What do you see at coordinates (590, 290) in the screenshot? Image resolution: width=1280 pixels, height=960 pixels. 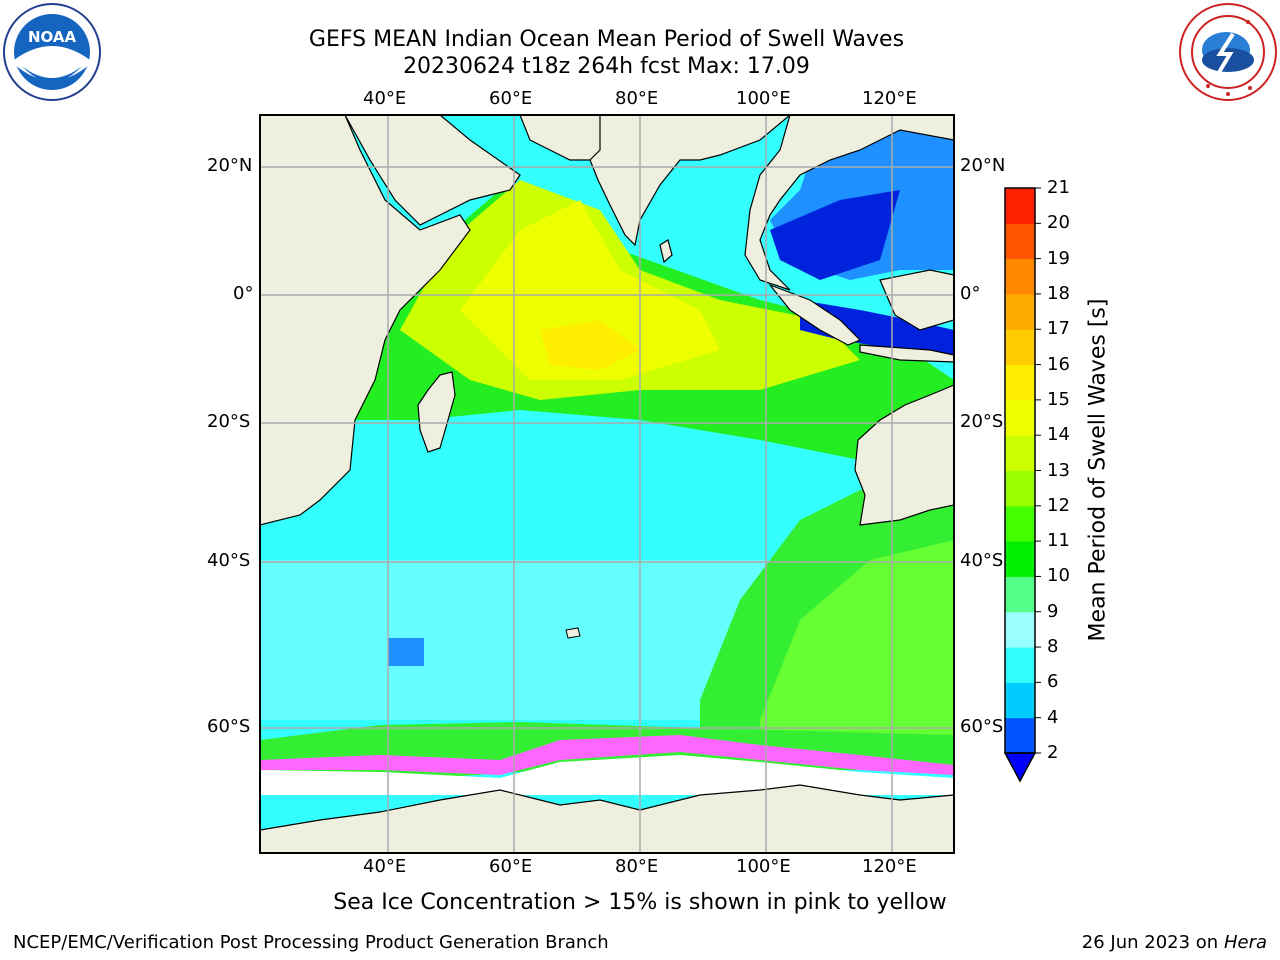 I see `swell-yellow-core` at bounding box center [590, 290].